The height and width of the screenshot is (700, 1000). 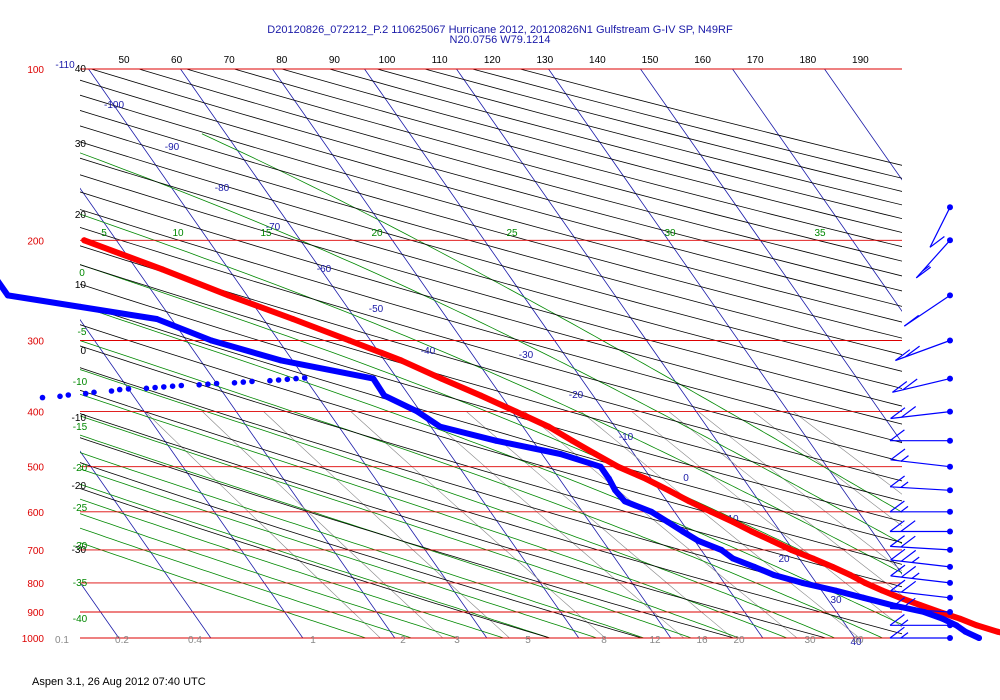 What do you see at coordinates (35, 342) in the screenshot?
I see `pressure-tick-label: 300` at bounding box center [35, 342].